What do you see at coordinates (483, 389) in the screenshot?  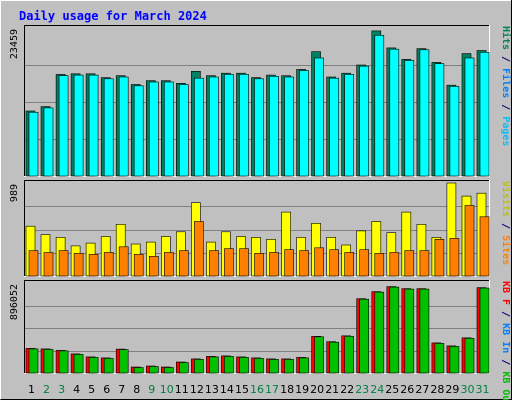 I see `x-tick-label: 31` at bounding box center [483, 389].